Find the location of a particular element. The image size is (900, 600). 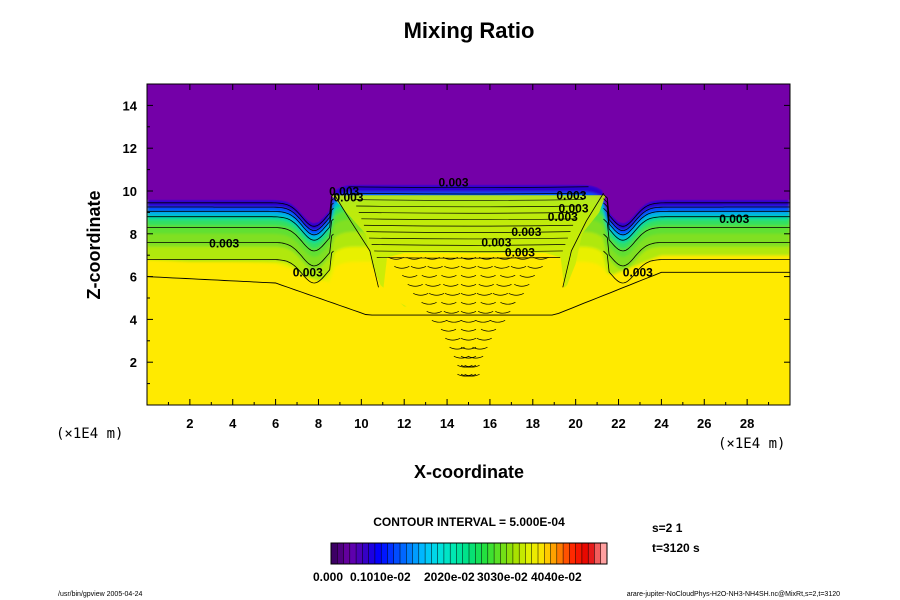

colorbar-min-label: 0.000 is located at coordinates (328, 577).